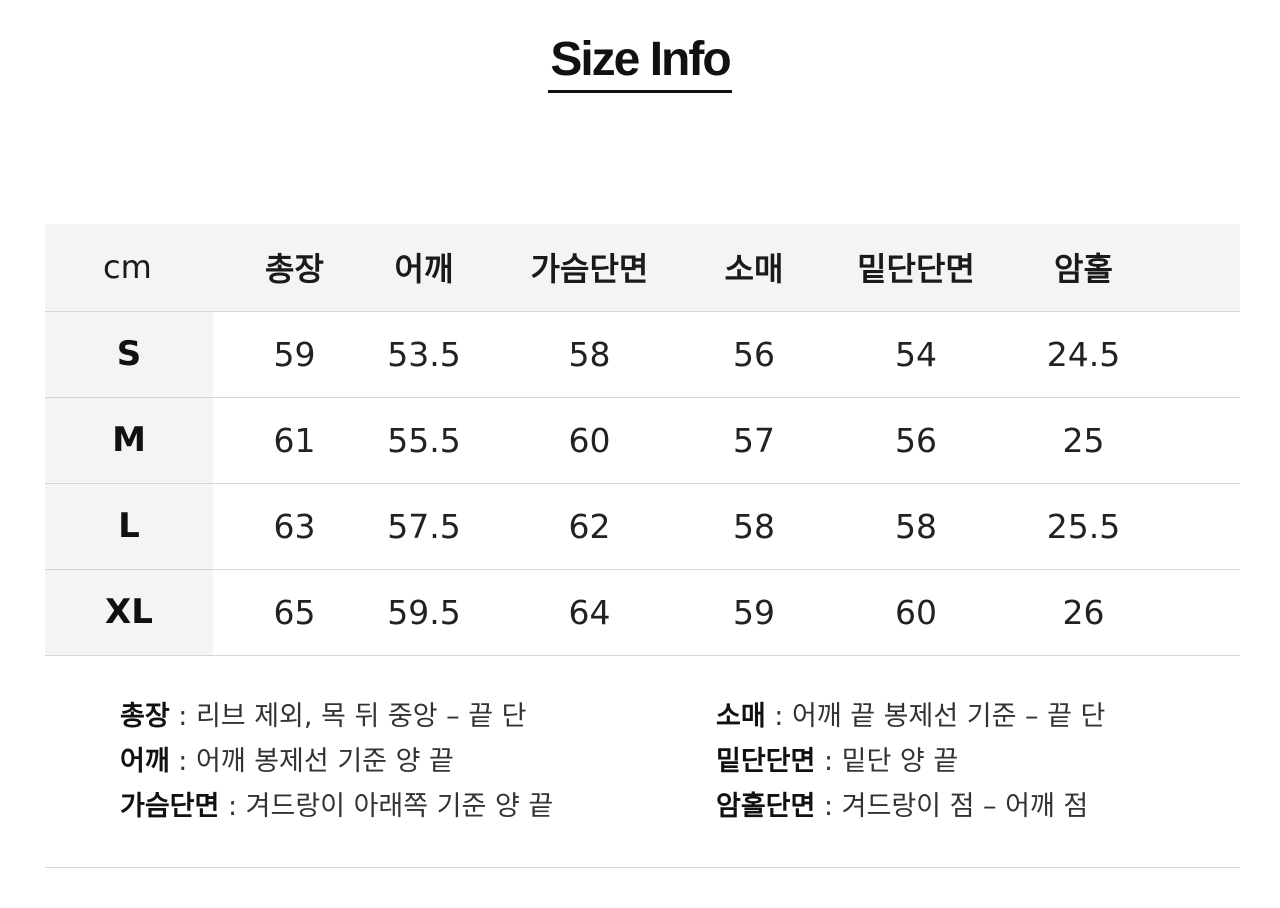 The image size is (1280, 908). I want to click on column-header: 총장, so click(294, 268).